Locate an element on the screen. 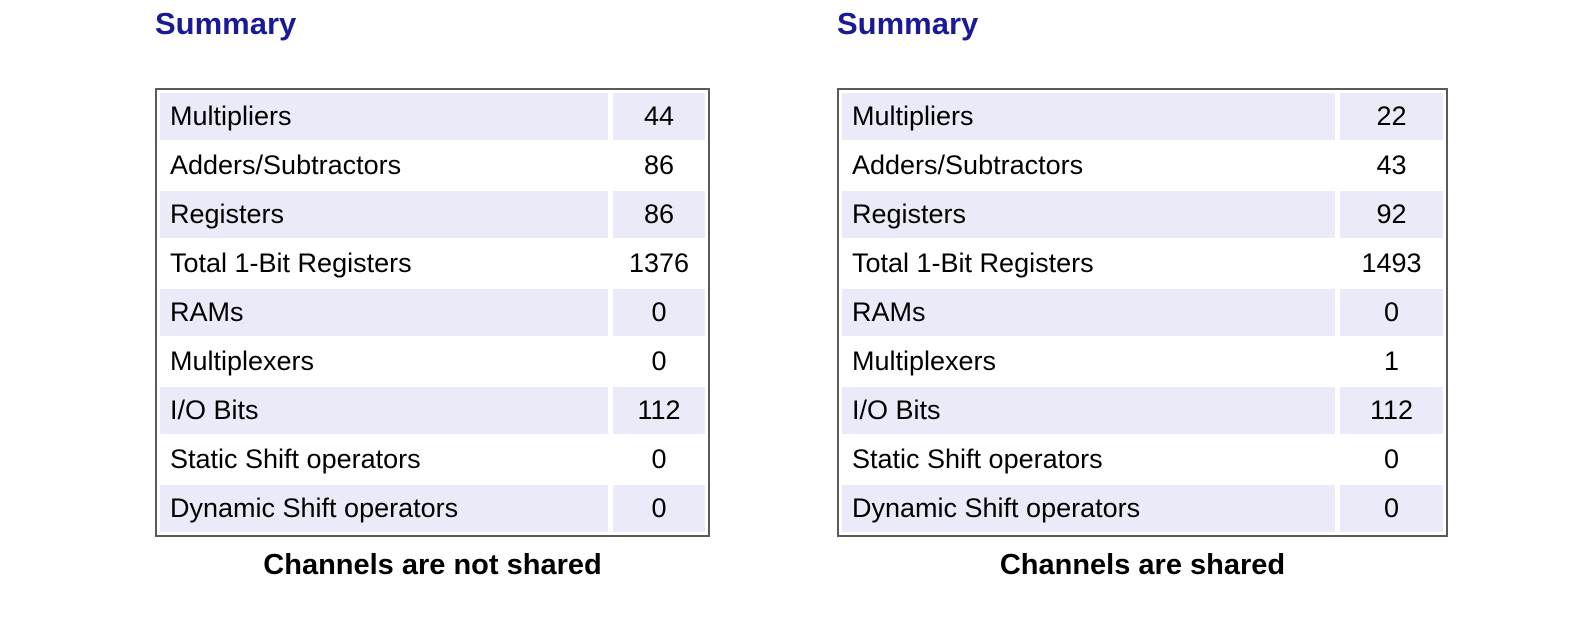 The width and height of the screenshot is (1584, 618). table-row: Adders/Subtractors 86 is located at coordinates (432, 165).